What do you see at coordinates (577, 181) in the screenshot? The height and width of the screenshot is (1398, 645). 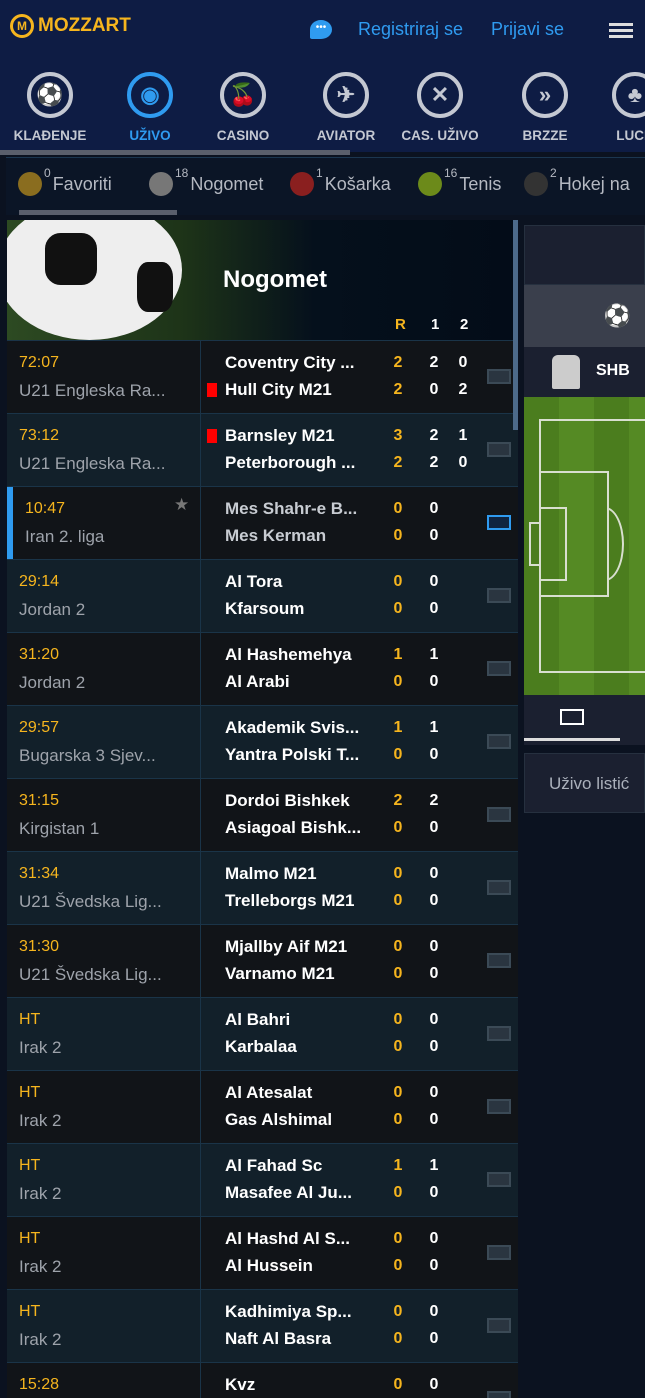 I see `sport-tab-4: 2 Hokej na` at bounding box center [577, 181].